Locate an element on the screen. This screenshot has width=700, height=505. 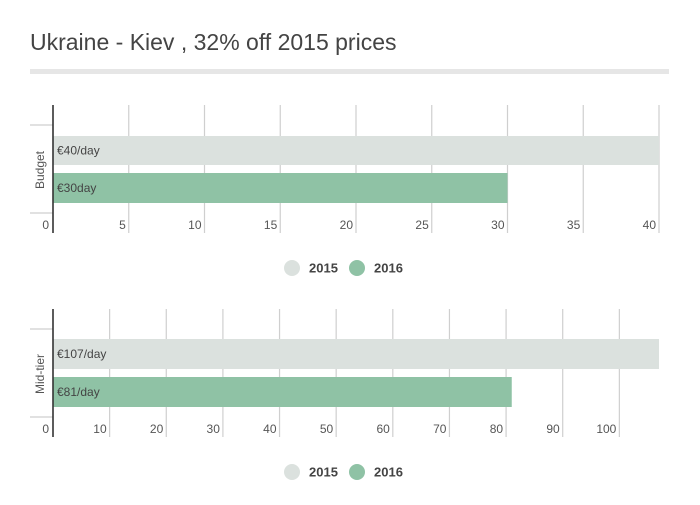
x-tick-label: 15 is located at coordinates (271, 225).